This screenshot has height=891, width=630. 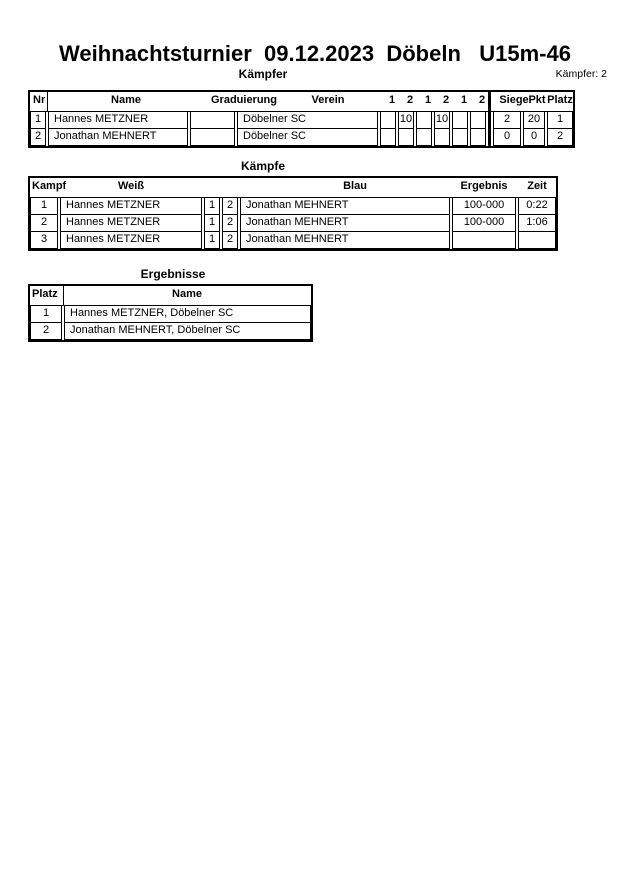 What do you see at coordinates (263, 74) in the screenshot?
I see `section-title-kaempfer: Kämpfer` at bounding box center [263, 74].